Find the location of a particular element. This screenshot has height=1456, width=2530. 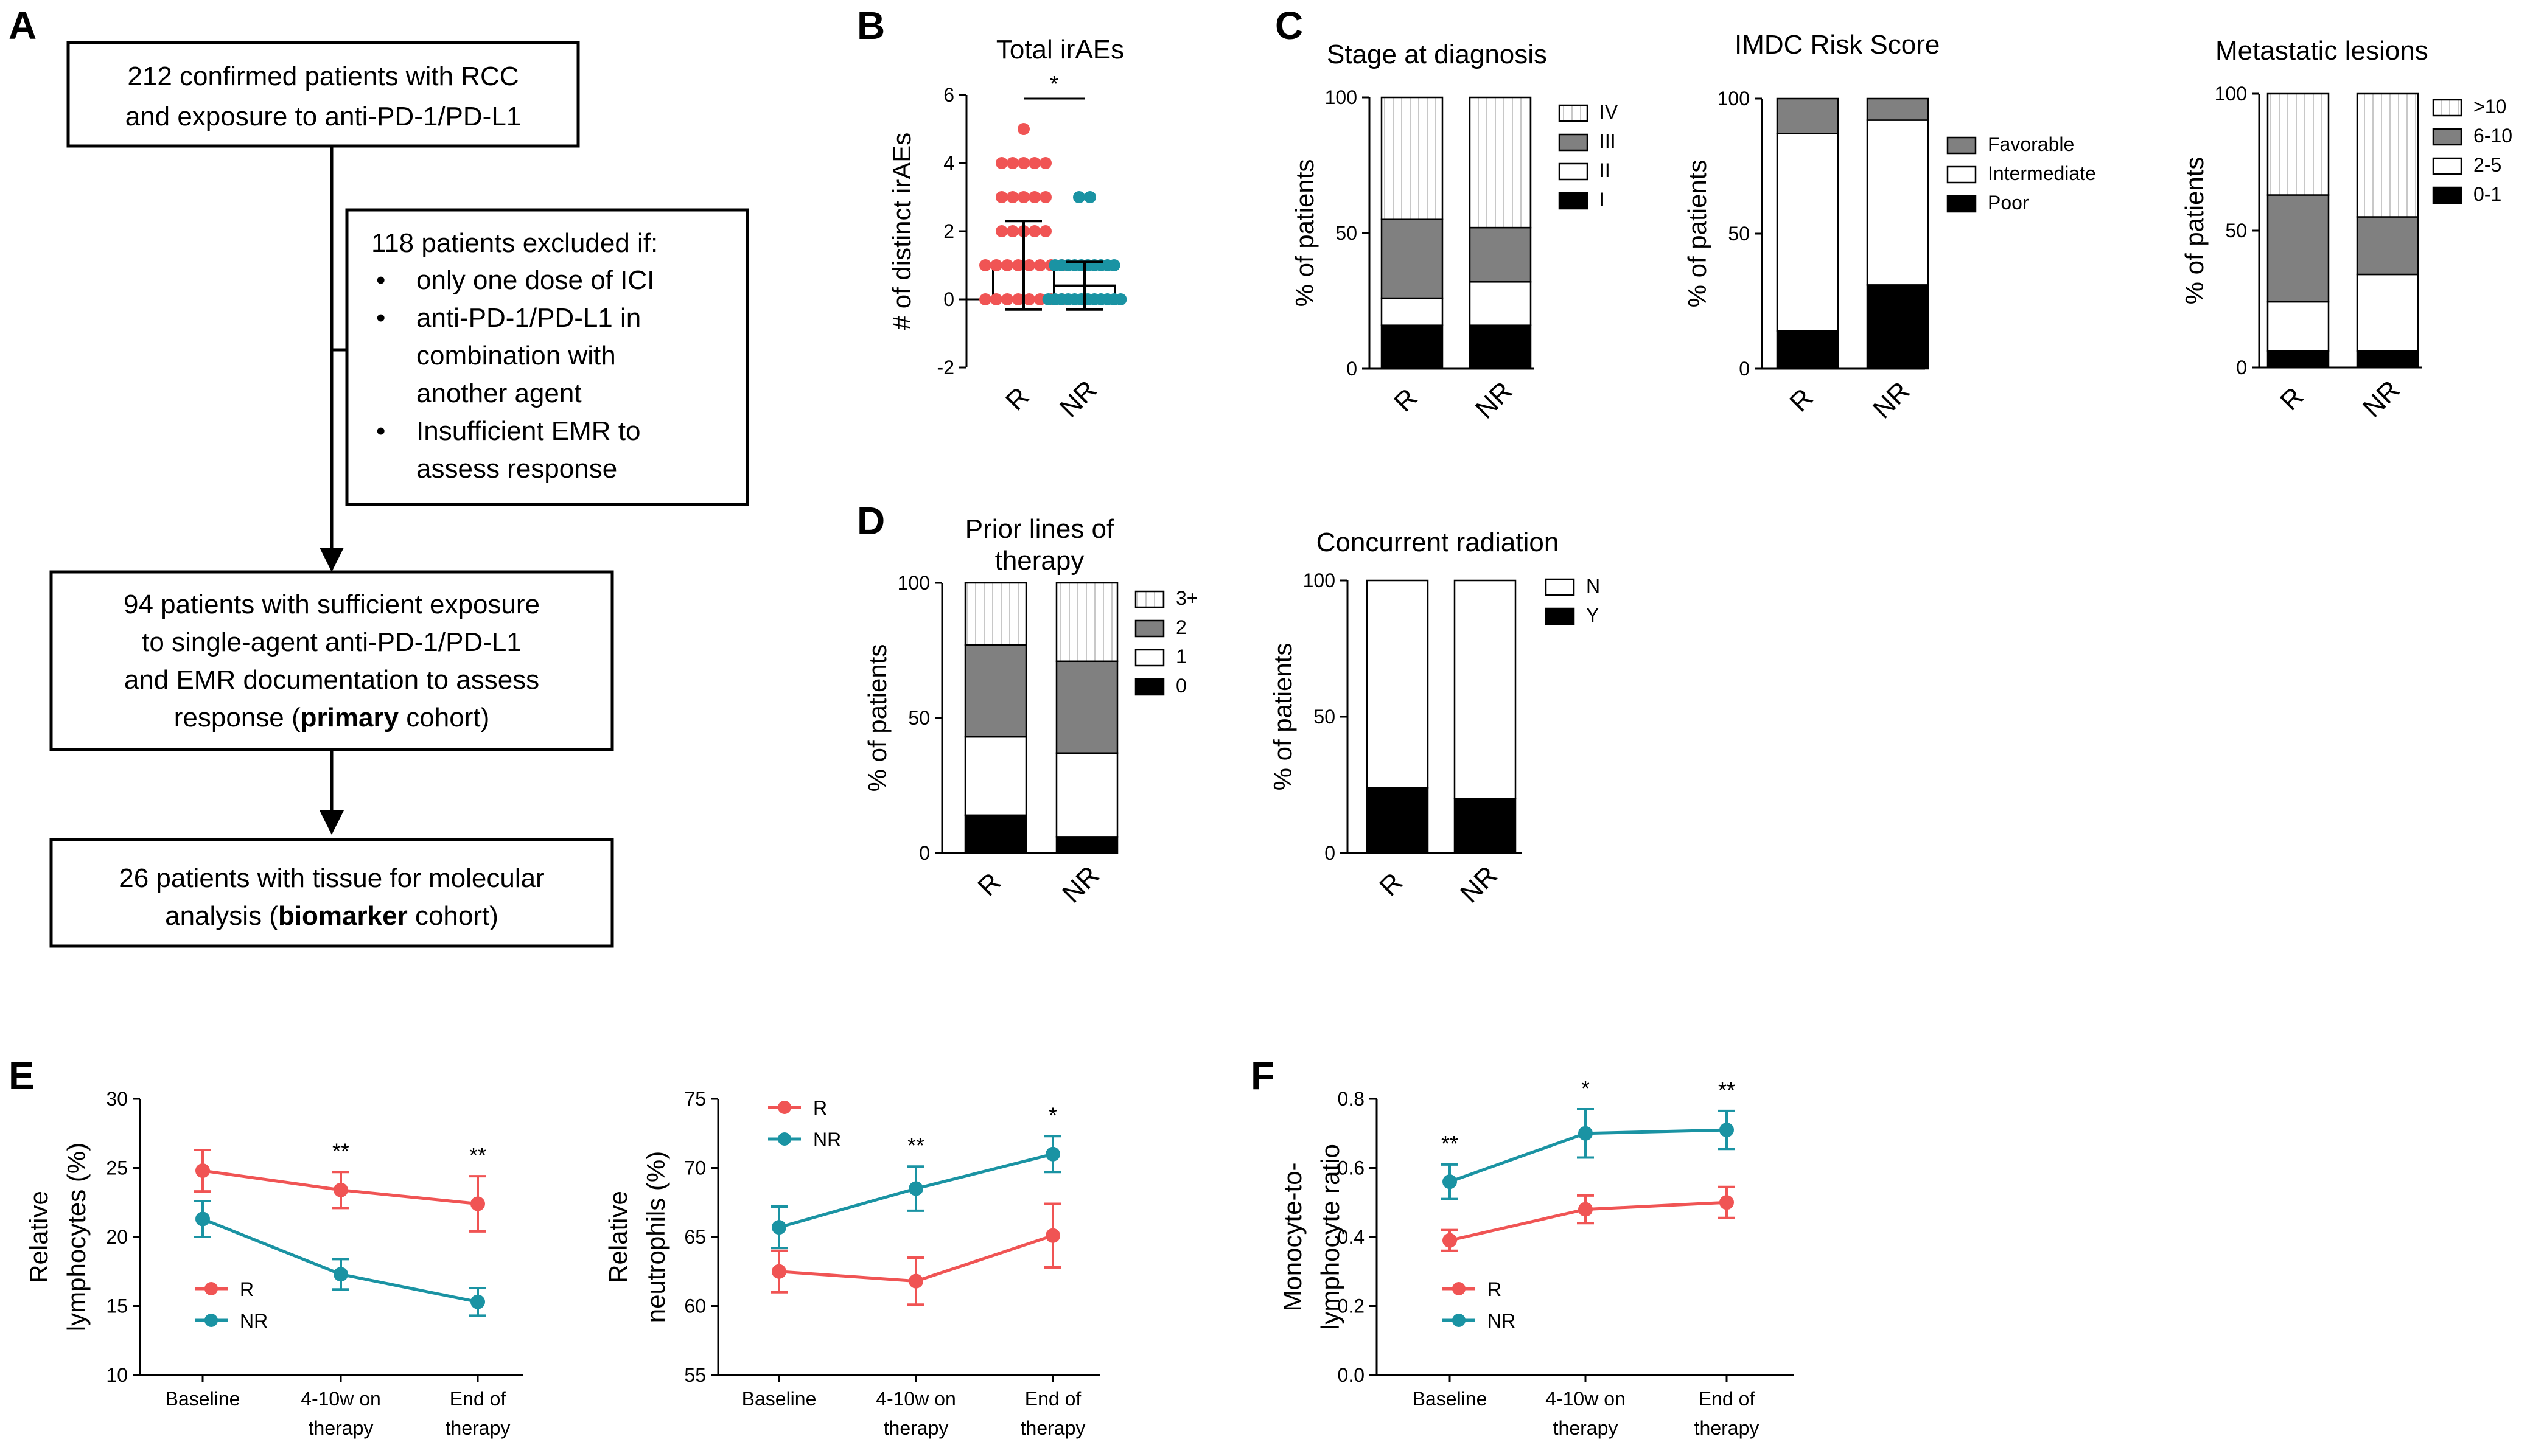

bar-segment-IV is located at coordinates (1500, 162).